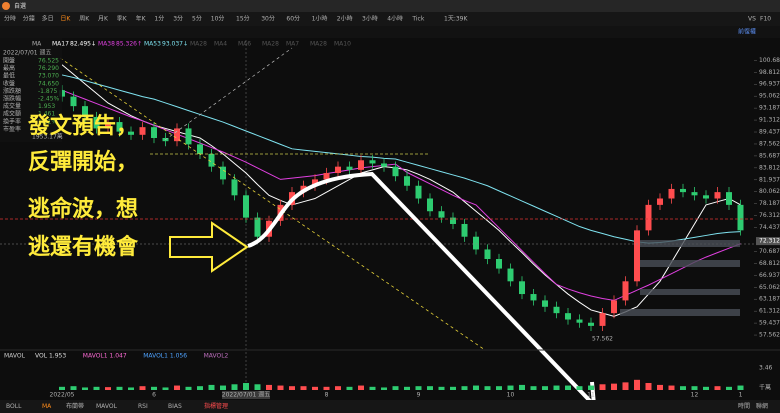 This screenshot has width=780, height=413. Describe the element at coordinates (84, 19) in the screenshot. I see `period-tab: 周K` at that location.